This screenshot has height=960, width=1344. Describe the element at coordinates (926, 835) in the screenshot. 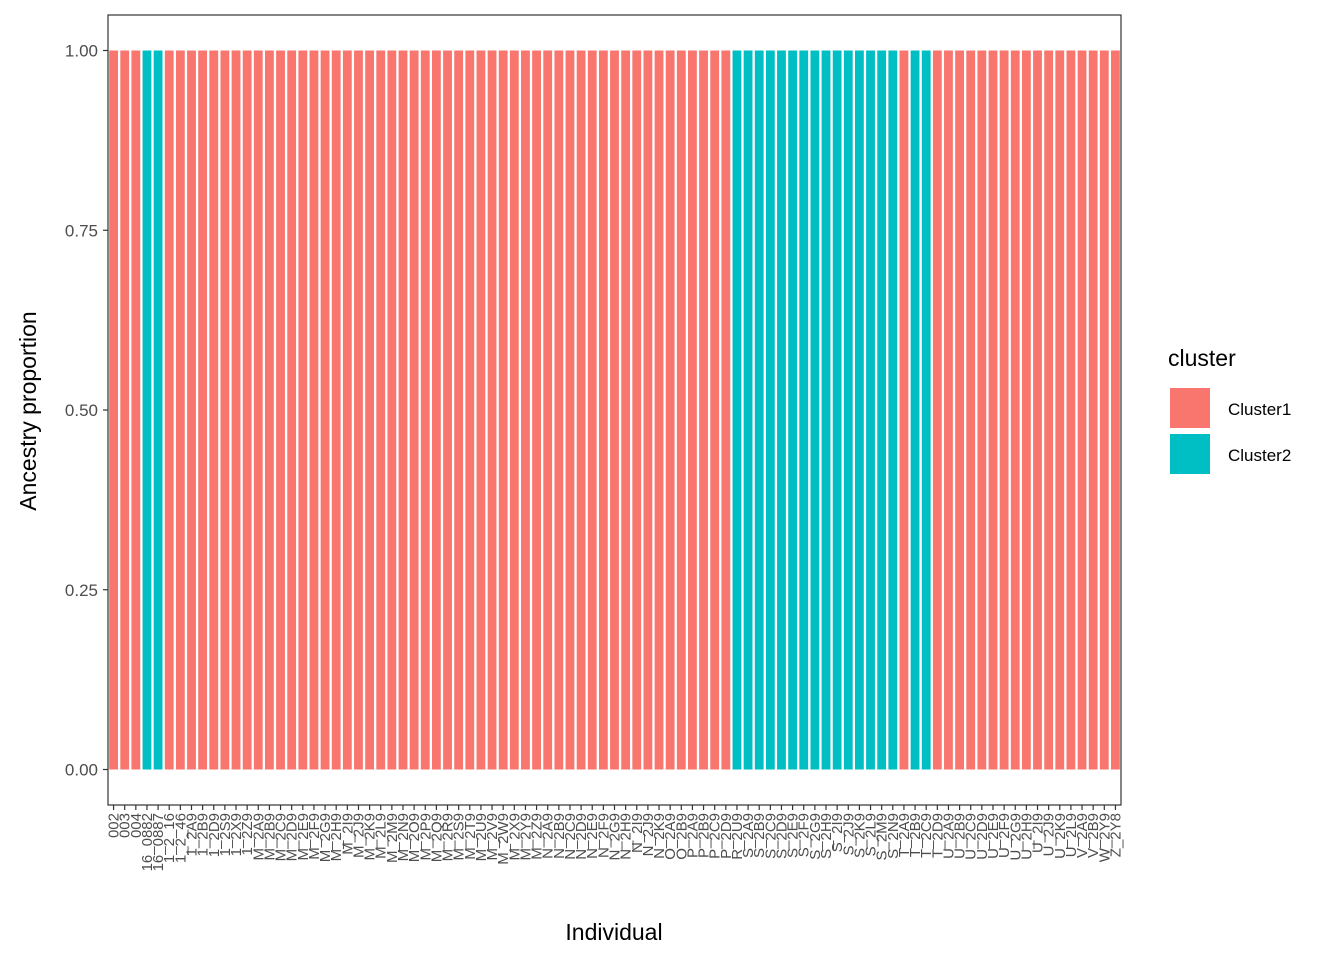

I see `x-tick-label: T_2C9` at that location.